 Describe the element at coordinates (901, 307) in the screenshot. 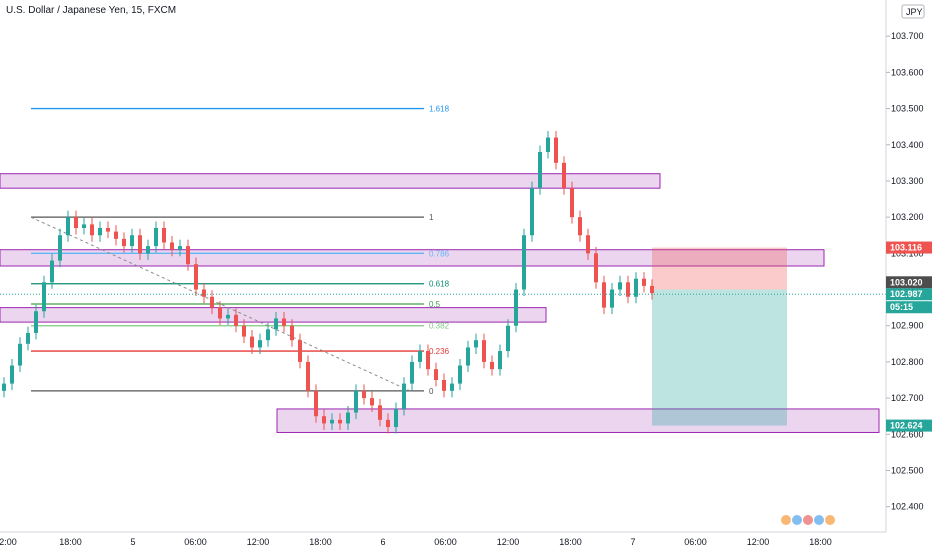

I see `price-tag-label: 05:15` at that location.